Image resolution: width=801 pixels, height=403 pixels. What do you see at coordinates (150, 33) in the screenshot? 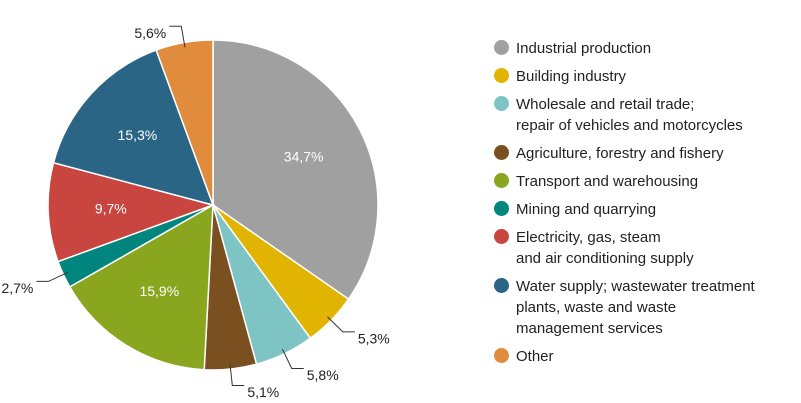
I see `slice-label: 5,6%` at bounding box center [150, 33].